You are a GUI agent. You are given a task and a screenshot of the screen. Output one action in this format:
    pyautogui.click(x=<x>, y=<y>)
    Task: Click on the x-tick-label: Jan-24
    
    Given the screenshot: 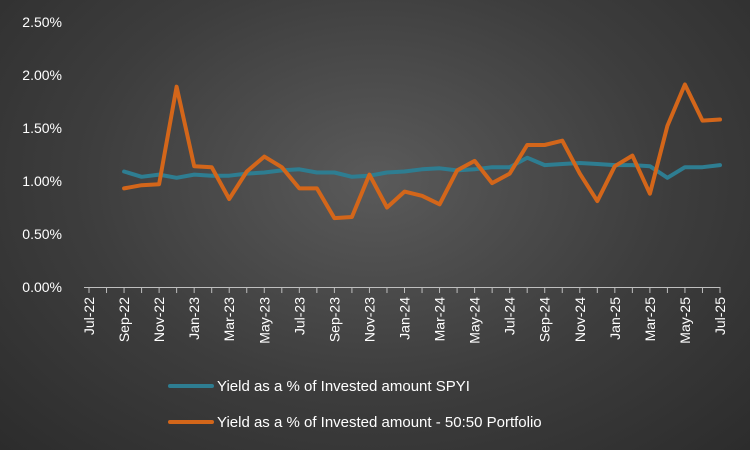 What is the action you would take?
    pyautogui.click(x=405, y=318)
    